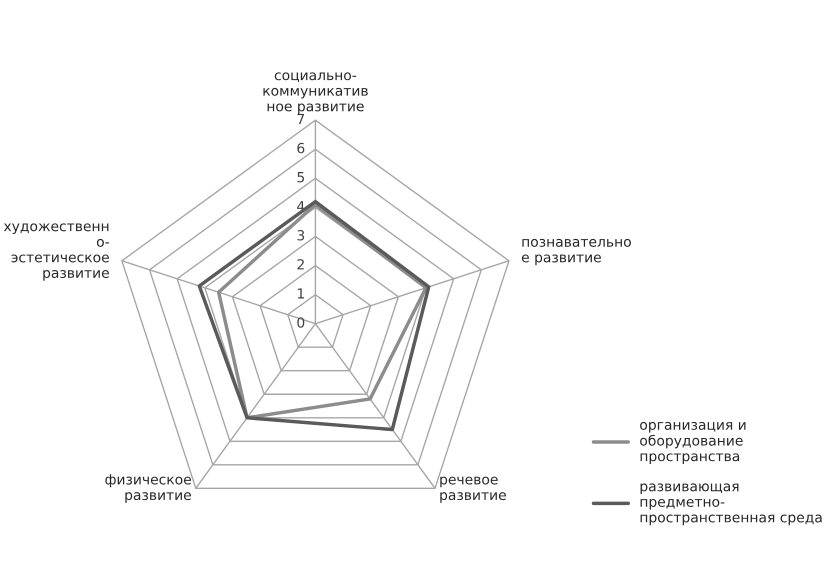 Image resolution: width=830 pixels, height=566 pixels. What do you see at coordinates (693, 443) in the screenshot?
I see `legend-label: организация и оборудование пространства` at bounding box center [693, 443].